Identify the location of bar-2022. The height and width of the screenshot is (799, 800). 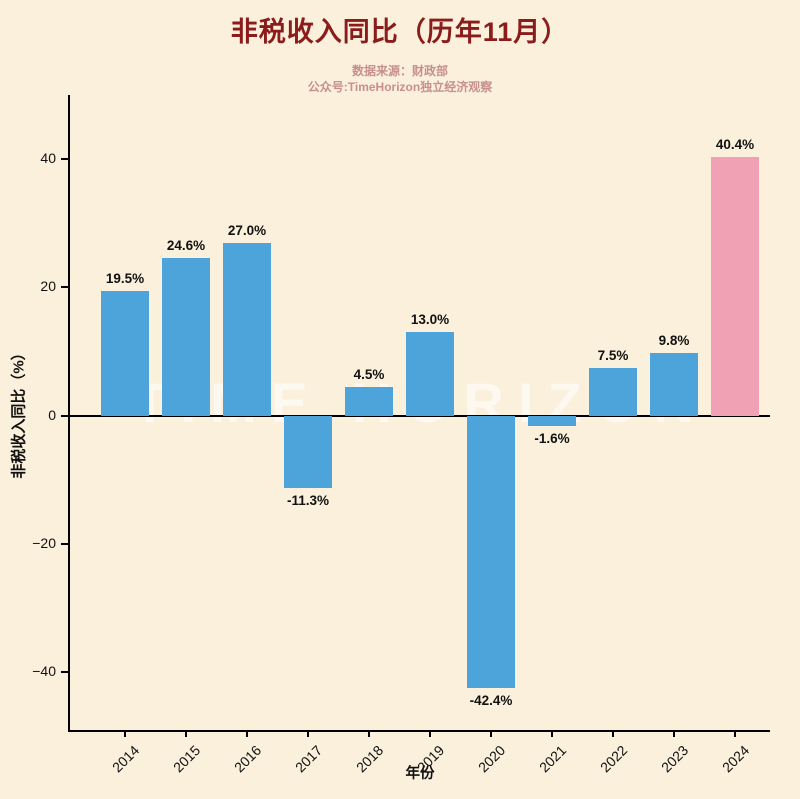
(613, 391).